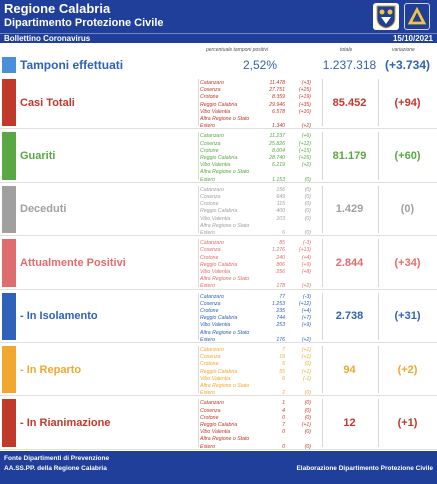  What do you see at coordinates (278, 111) in the screenshot?
I see `province-value: 6.578` at bounding box center [278, 111].